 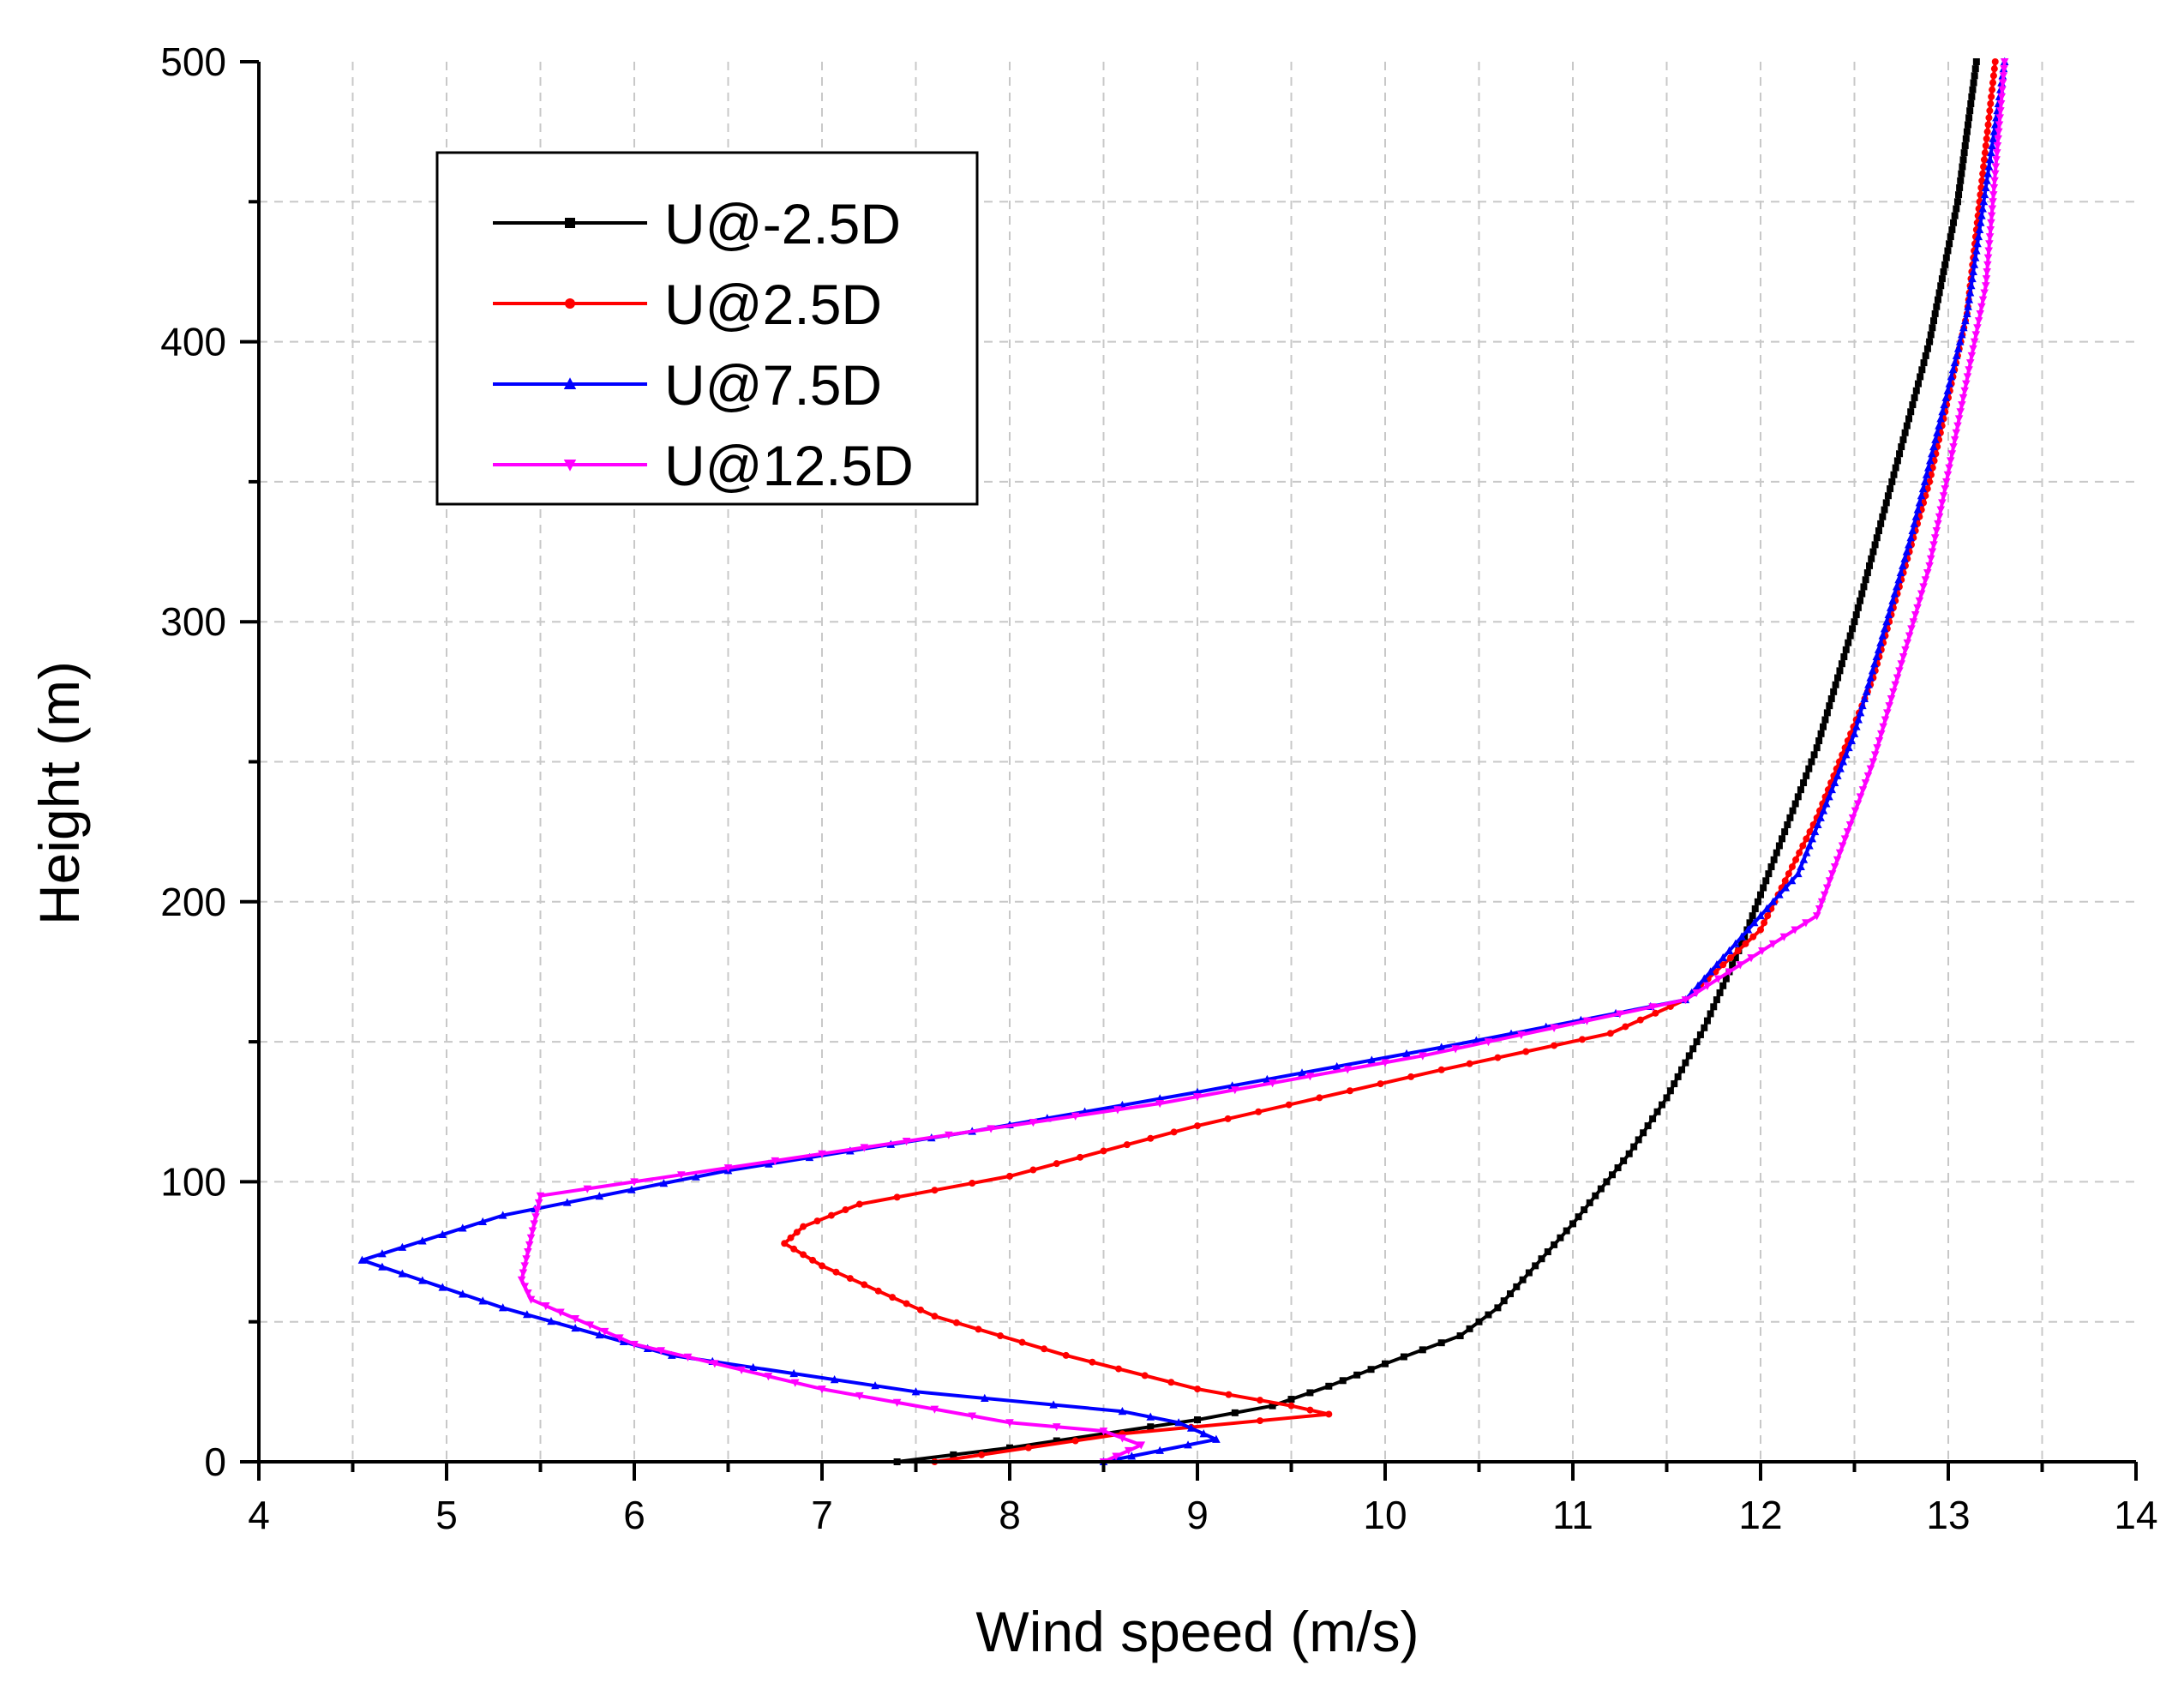 What do you see at coordinates (193, 61) in the screenshot?
I see `y-tick-label: 500` at bounding box center [193, 61].